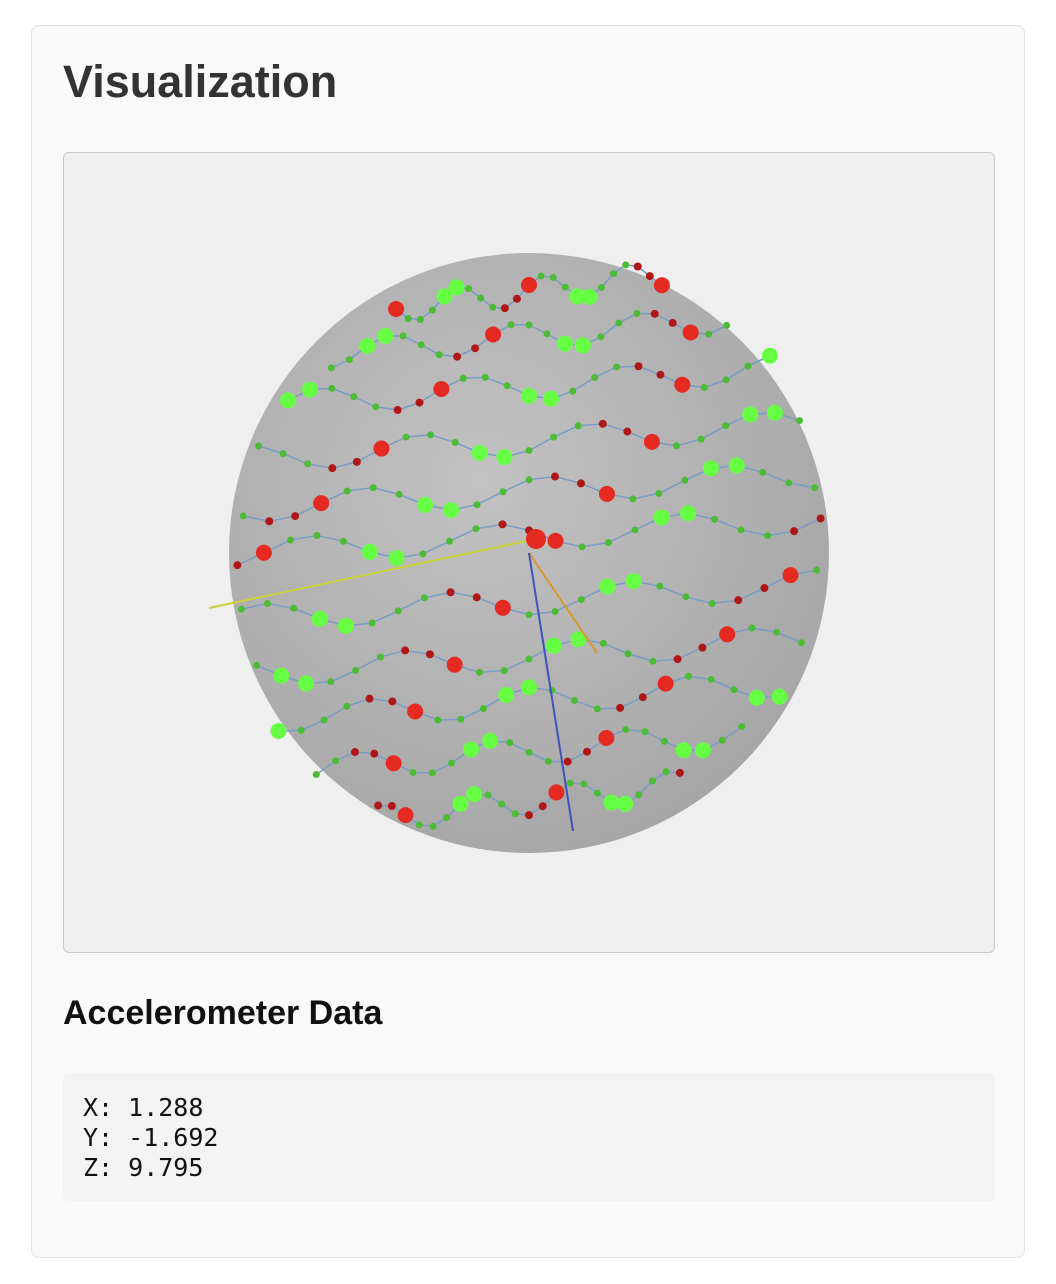  I want to click on reading-line: X: 1.288, so click(143, 1107).